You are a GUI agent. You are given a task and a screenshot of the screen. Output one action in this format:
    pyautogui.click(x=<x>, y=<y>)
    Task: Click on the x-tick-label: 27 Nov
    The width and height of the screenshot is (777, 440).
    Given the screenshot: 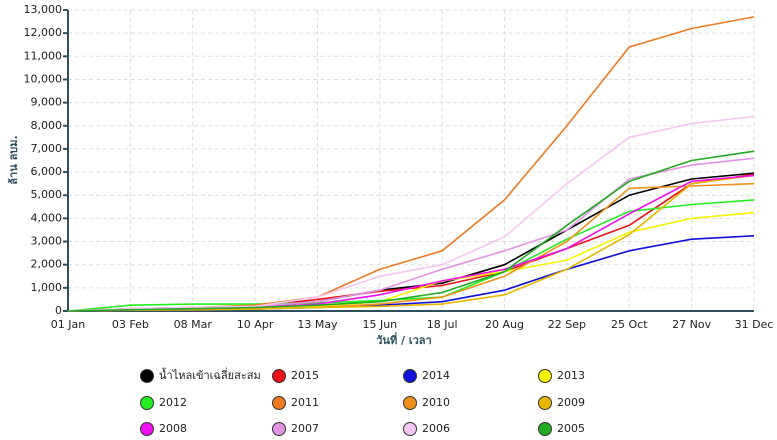 What is the action you would take?
    pyautogui.click(x=691, y=324)
    